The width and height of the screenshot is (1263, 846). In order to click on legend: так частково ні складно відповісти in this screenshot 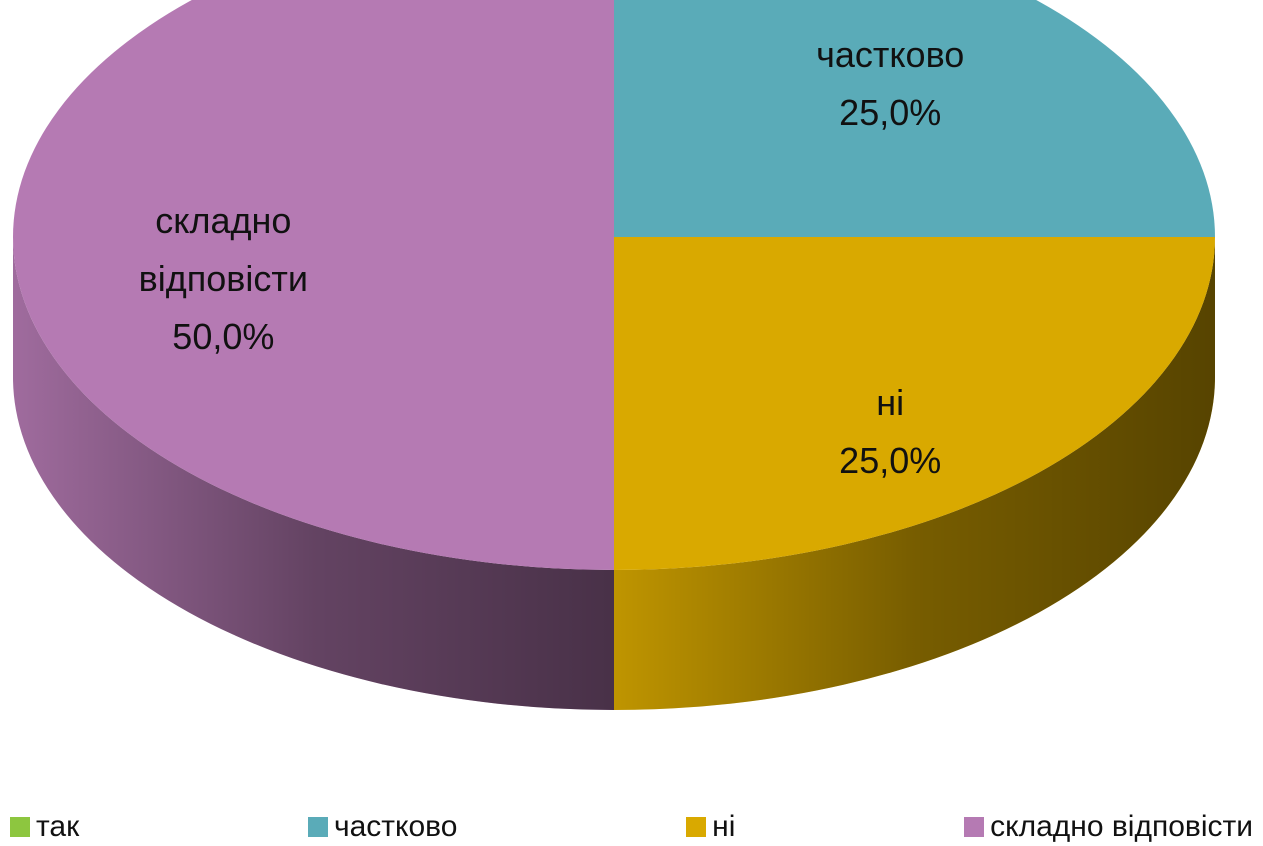, I will do `click(631, 827)`.